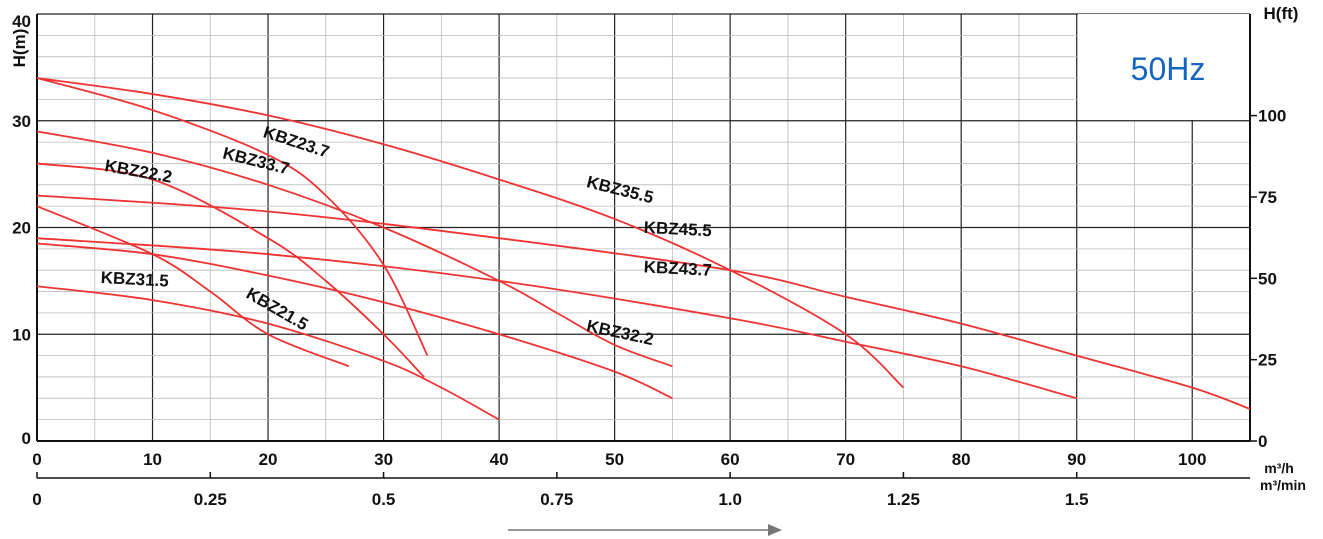  Describe the element at coordinates (1076, 459) in the screenshot. I see `x-tick-label: 90` at that location.